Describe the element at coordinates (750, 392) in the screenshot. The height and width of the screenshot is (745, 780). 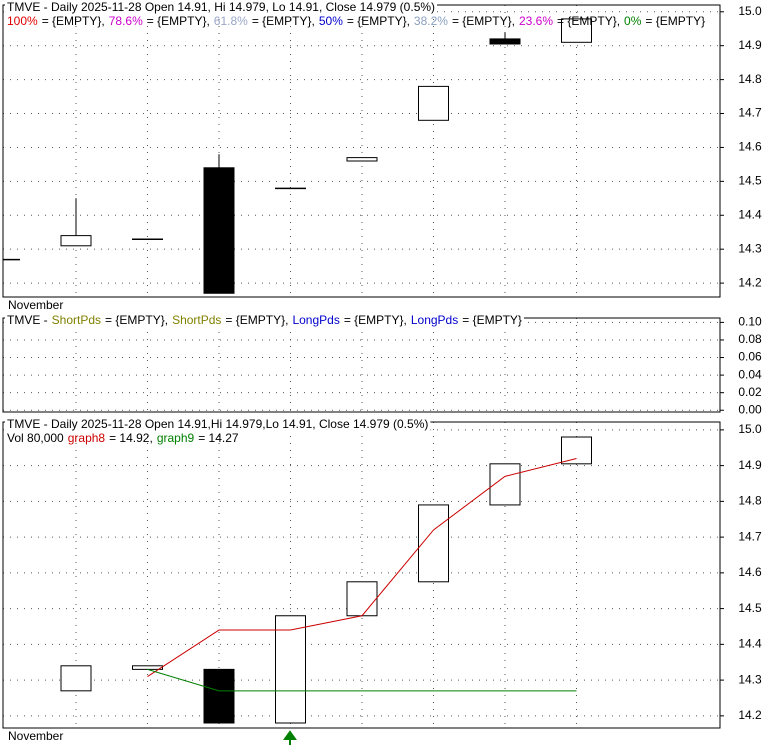
I see `y-tick-label: 0.02` at that location.